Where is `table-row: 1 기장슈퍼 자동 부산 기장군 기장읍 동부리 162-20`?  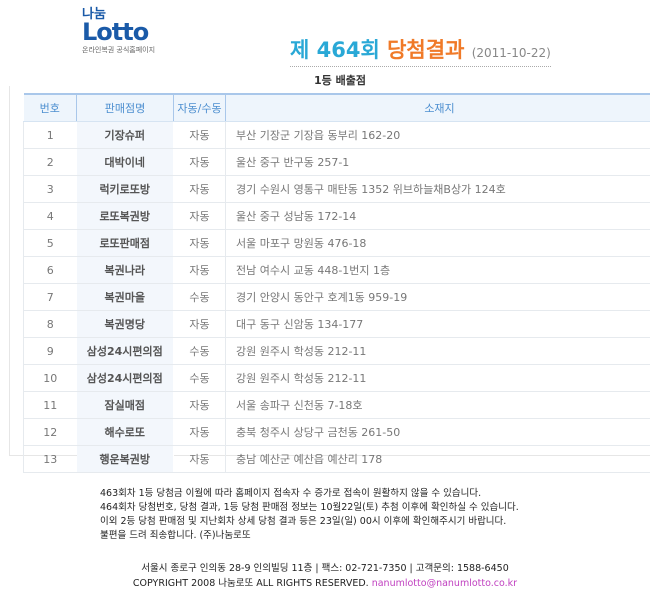 table-row: 1 기장슈퍼 자동 부산 기장군 기장읍 동부리 162-20 is located at coordinates (336, 135).